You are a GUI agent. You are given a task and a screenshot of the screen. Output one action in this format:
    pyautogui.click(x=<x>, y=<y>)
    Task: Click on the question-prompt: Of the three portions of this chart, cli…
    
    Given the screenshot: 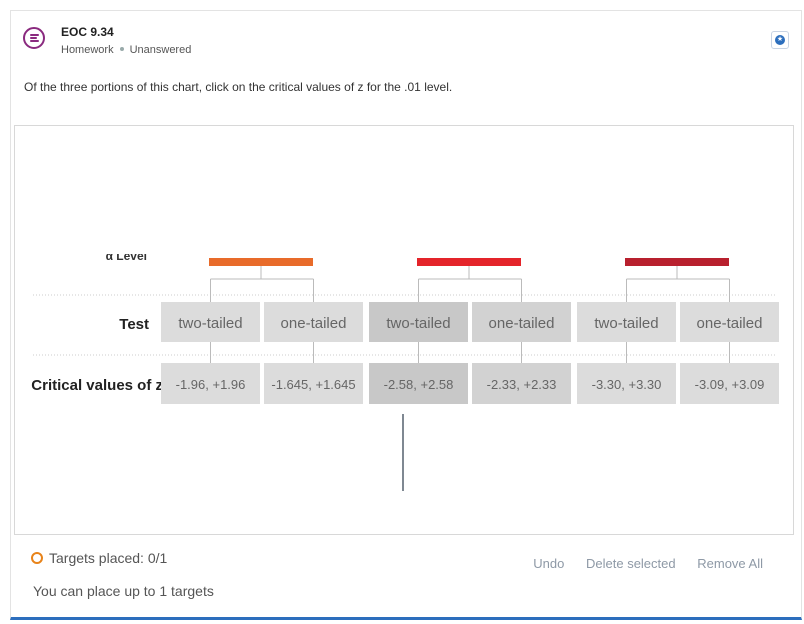 What is the action you would take?
    pyautogui.click(x=238, y=87)
    